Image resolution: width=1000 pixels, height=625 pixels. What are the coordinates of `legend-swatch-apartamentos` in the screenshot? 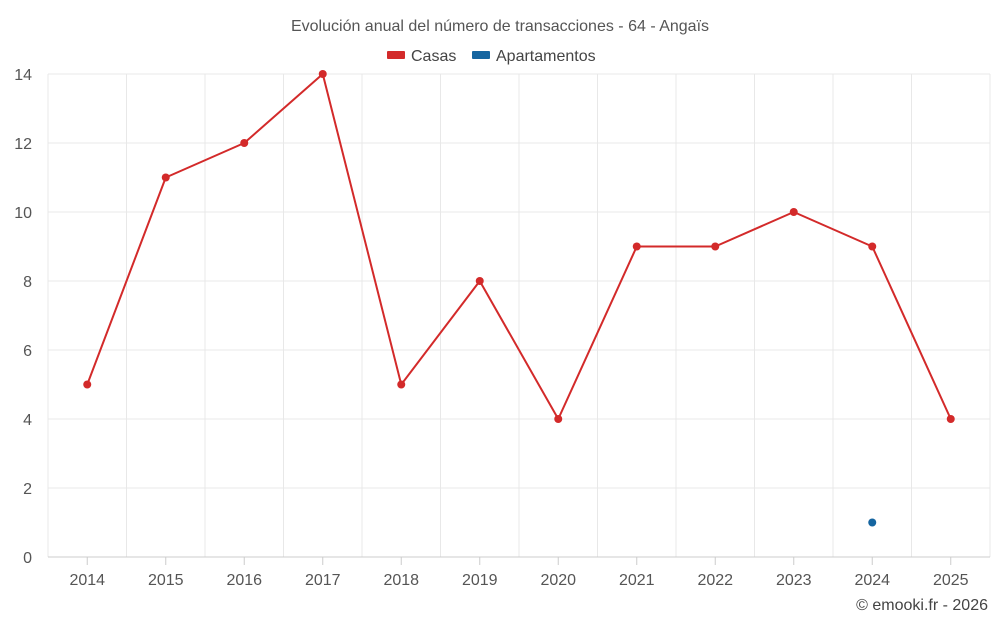 It's located at (481, 55).